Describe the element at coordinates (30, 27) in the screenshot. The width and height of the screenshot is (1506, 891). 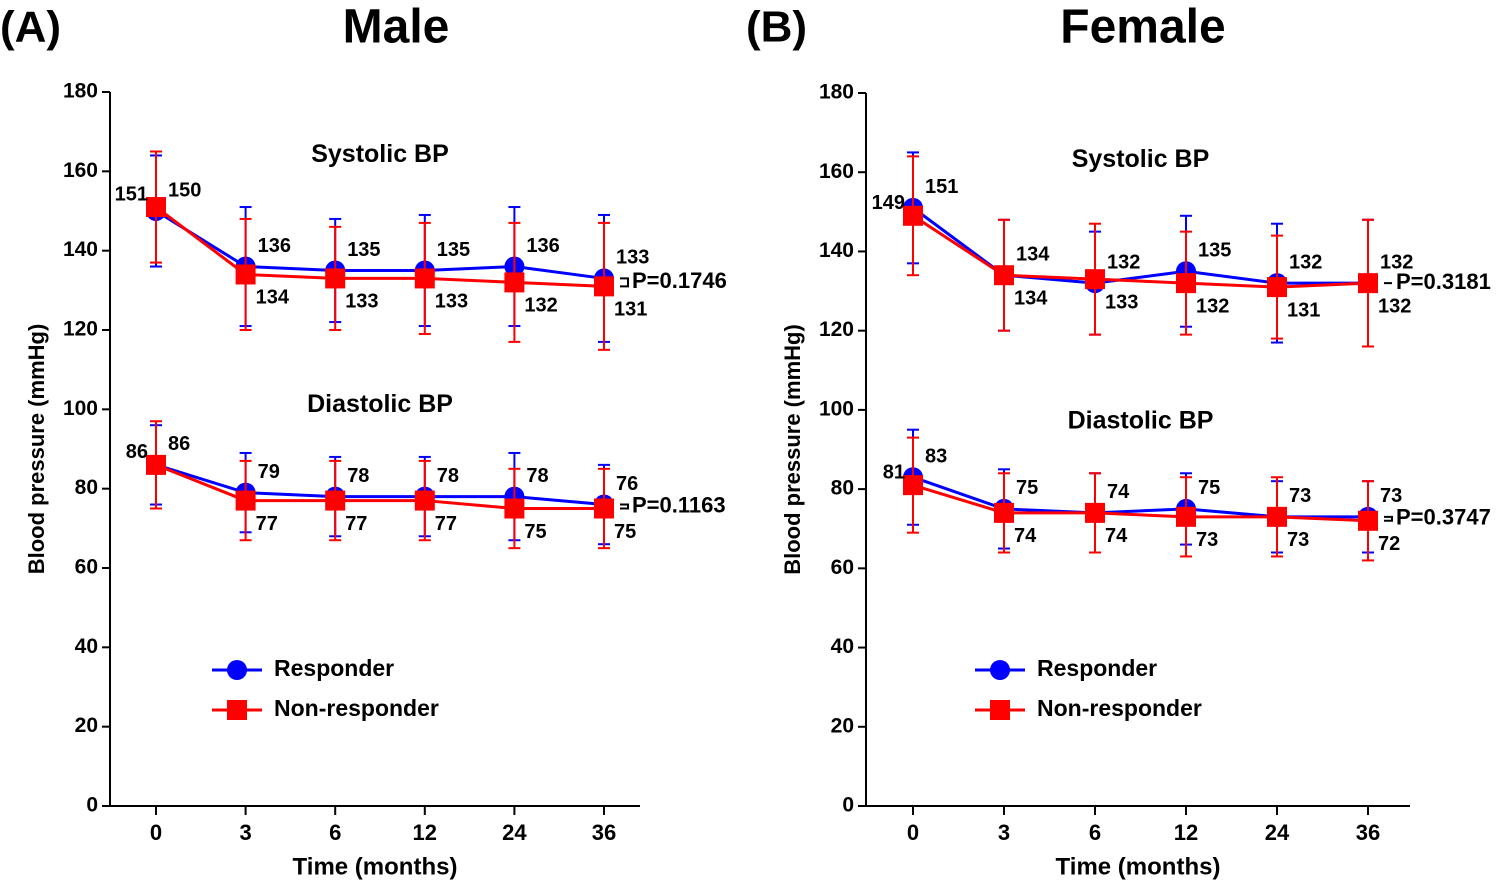
I see `panel-label: (A)` at that location.